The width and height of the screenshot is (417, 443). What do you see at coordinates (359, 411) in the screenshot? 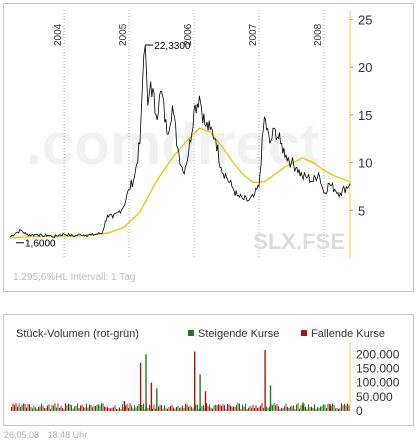
I see `volume-y-tick-label-0: 0` at bounding box center [359, 411].